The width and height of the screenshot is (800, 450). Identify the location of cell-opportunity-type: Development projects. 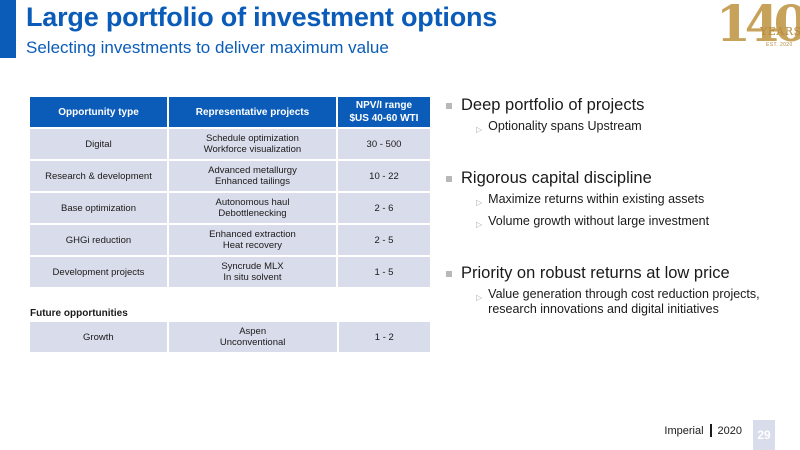
(98, 272).